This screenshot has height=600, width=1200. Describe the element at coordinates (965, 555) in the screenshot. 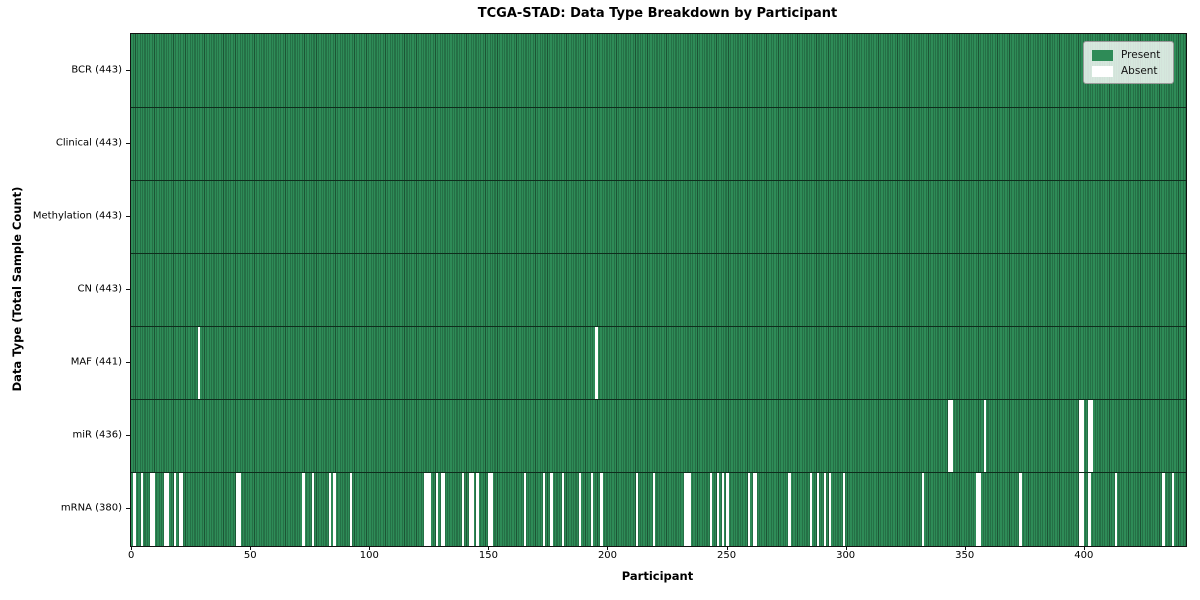

I see `xtick-label-350: 350` at that location.